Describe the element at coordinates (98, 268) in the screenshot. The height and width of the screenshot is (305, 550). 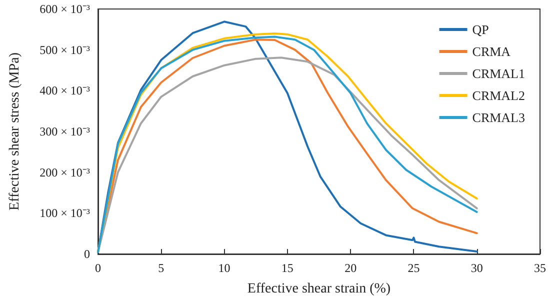
I see `x-tick-label: 0` at that location.